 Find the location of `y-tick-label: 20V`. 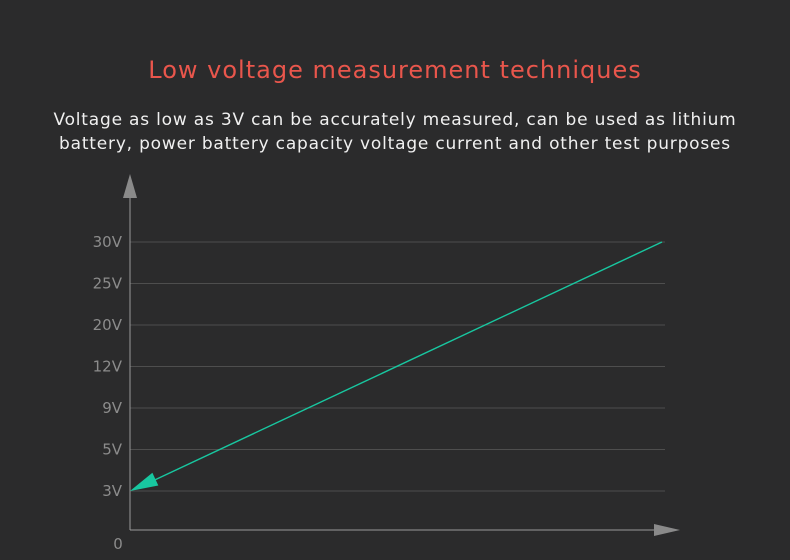

y-tick-label: 20V is located at coordinates (108, 325).